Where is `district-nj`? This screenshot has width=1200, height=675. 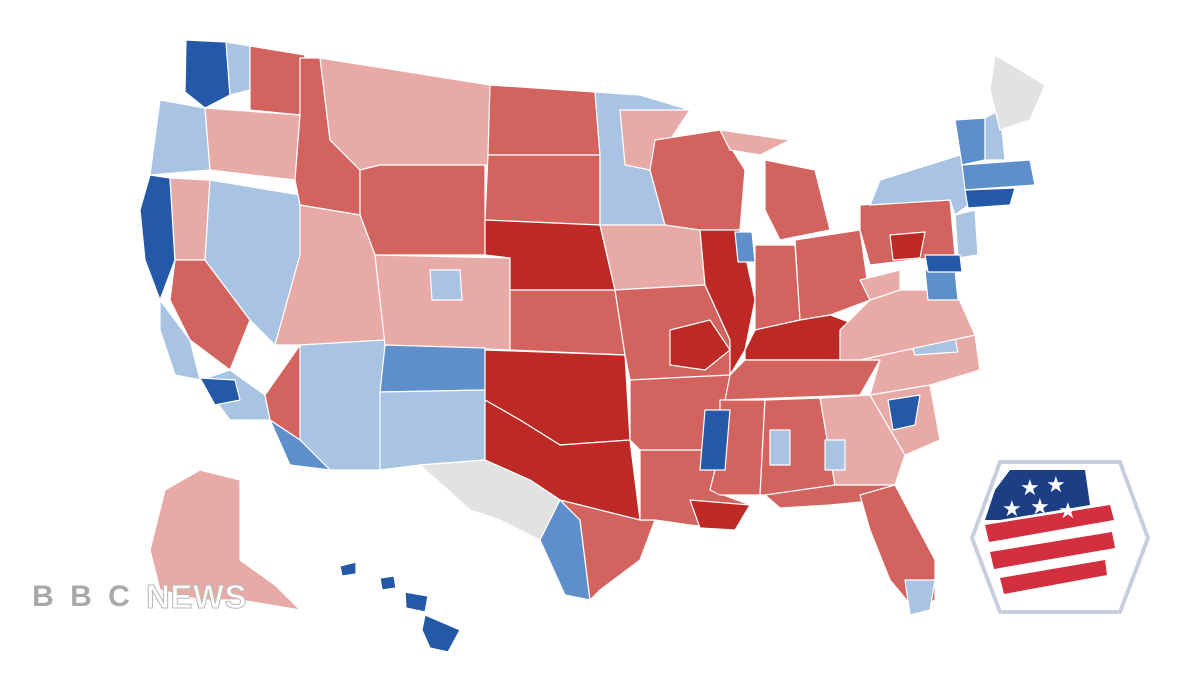
district-nj is located at coordinates (966, 234).